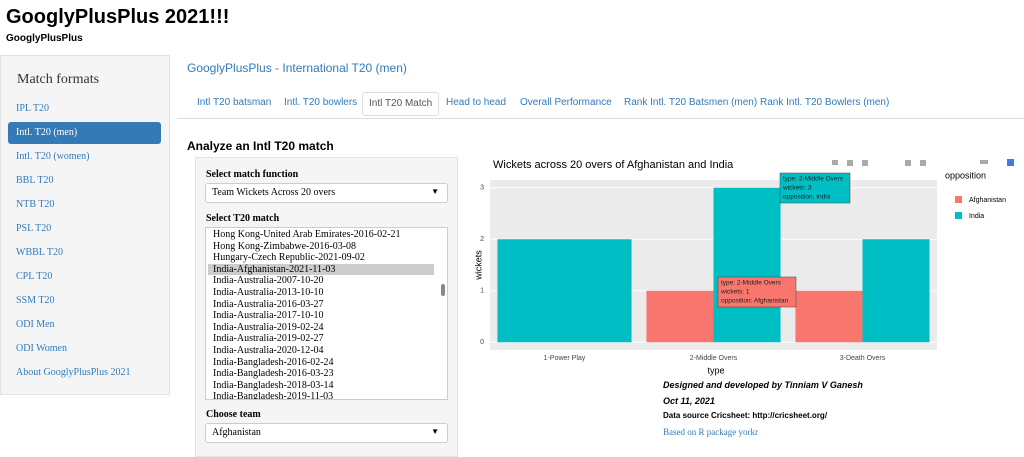 This screenshot has width=1024, height=457. Describe the element at coordinates (321, 102) in the screenshot. I see `tab: Intl. T20 bowlers` at that location.